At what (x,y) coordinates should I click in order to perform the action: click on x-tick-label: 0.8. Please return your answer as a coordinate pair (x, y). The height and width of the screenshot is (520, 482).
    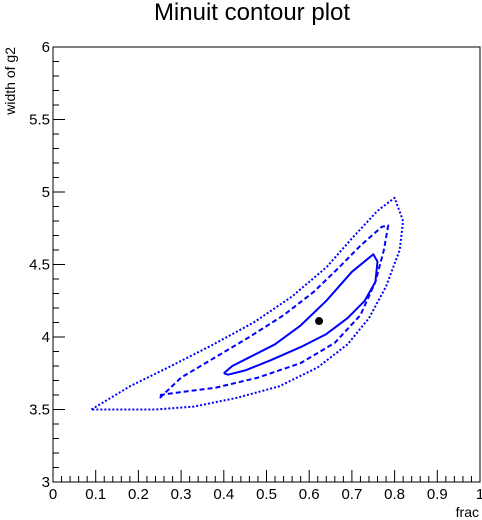
    Looking at the image, I should click on (394, 494).